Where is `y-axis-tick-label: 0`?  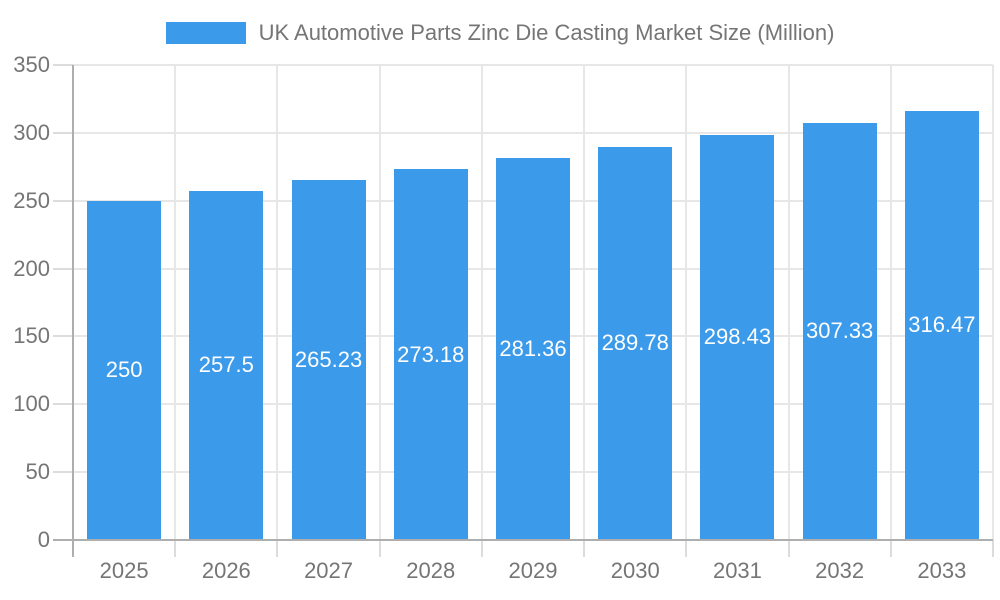 y-axis-tick-label: 0 is located at coordinates (43, 539).